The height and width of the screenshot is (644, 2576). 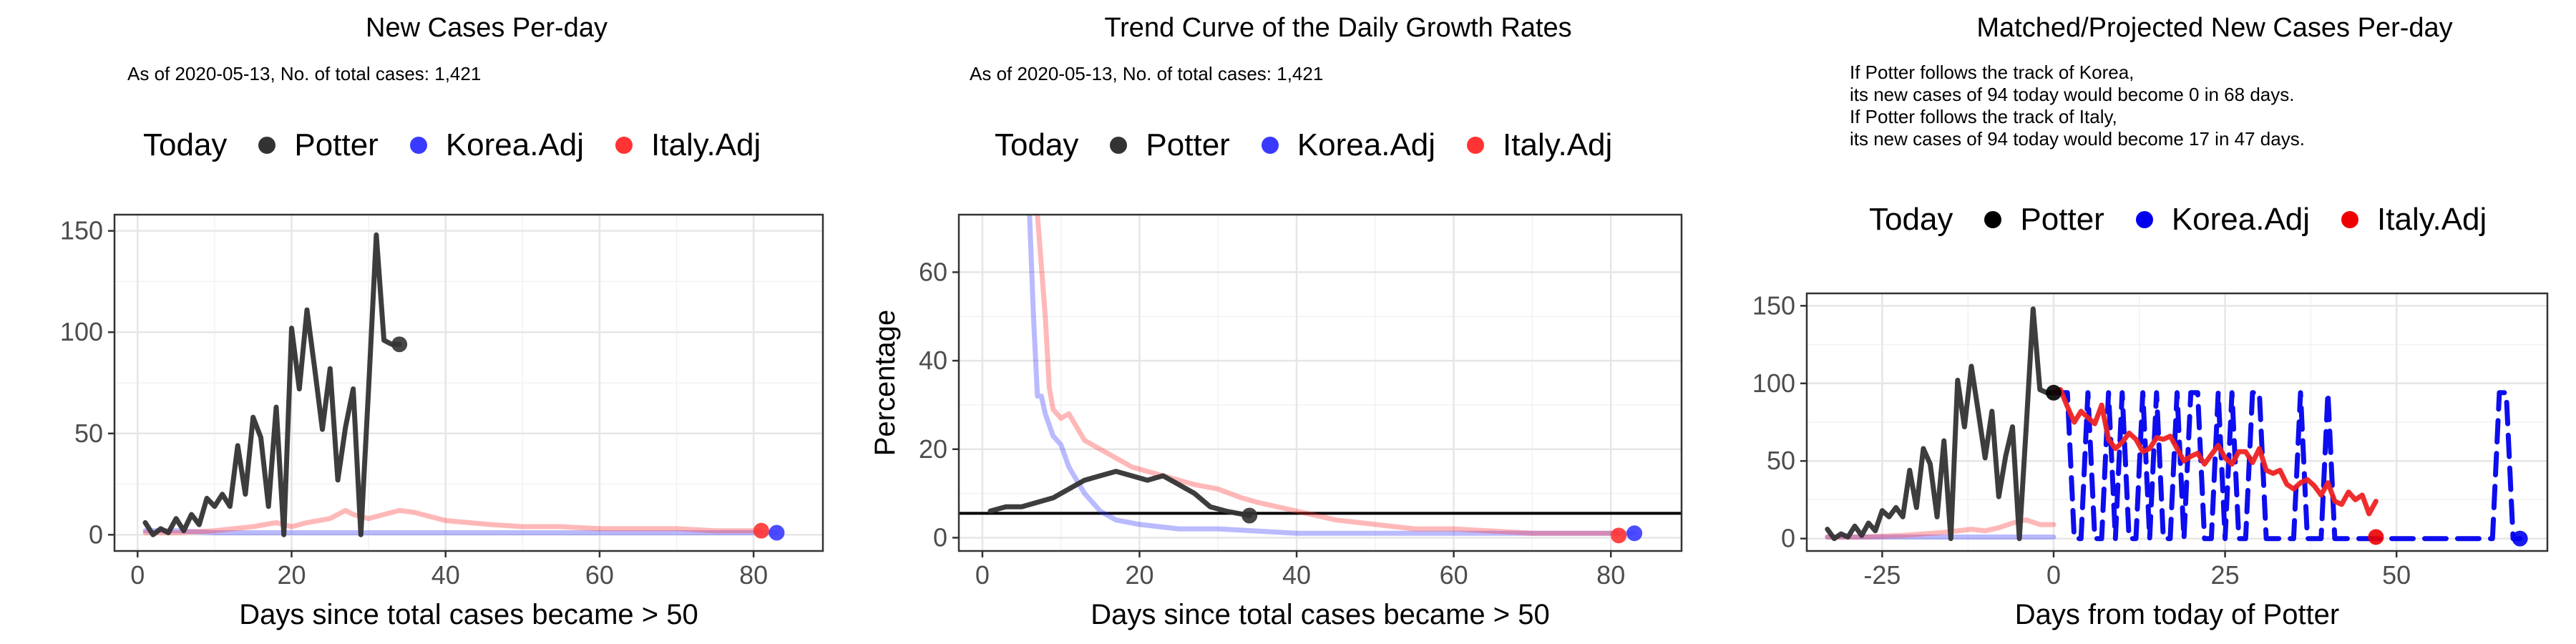 I want to click on series-line-italy-adj-matched-, so click(x=1941, y=528).